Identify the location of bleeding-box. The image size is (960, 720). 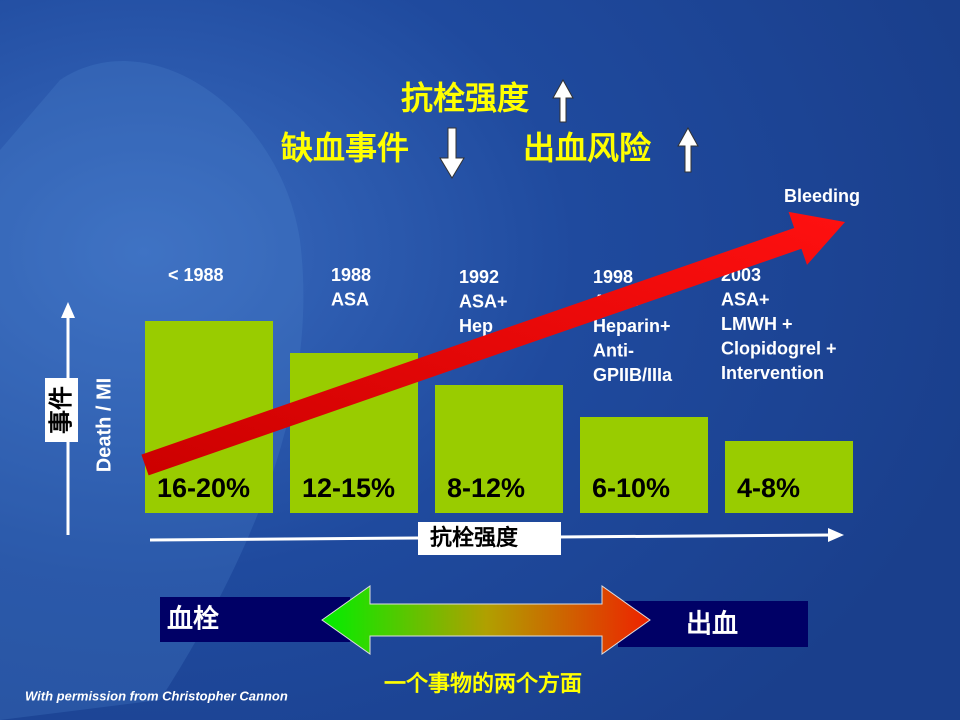
(713, 624).